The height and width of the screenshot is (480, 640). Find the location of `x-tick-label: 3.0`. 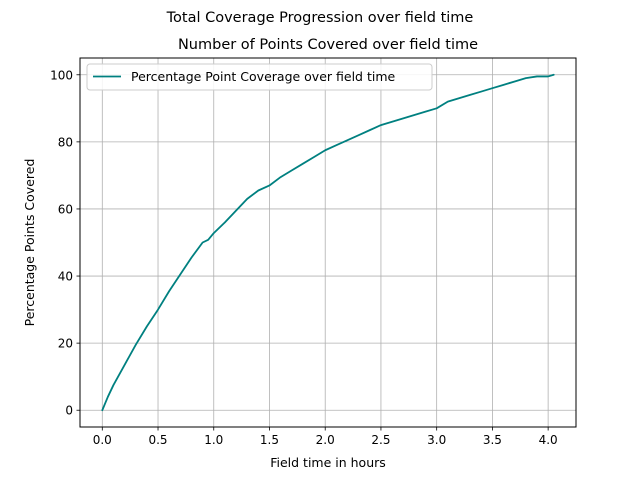

x-tick-label: 3.0 is located at coordinates (436, 440).